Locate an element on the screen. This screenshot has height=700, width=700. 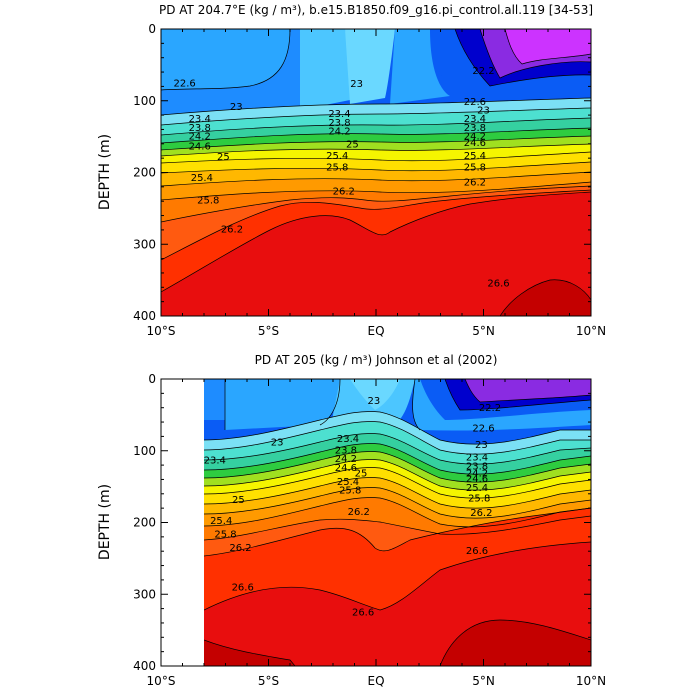
bottom-y-tick-label: 400 is located at coordinates (144, 666).